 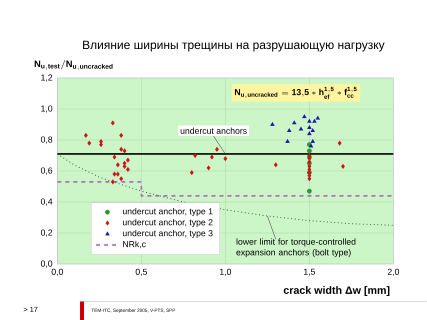 I want to click on y-tick-label: 0,6, so click(x=46, y=171).